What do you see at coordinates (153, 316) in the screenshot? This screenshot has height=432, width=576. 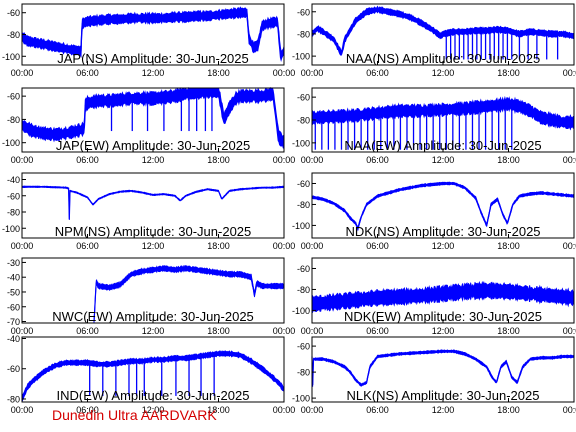 I see `panel-title: NWC(EW) Amplitude: 30-Jun-2025` at bounding box center [153, 316].